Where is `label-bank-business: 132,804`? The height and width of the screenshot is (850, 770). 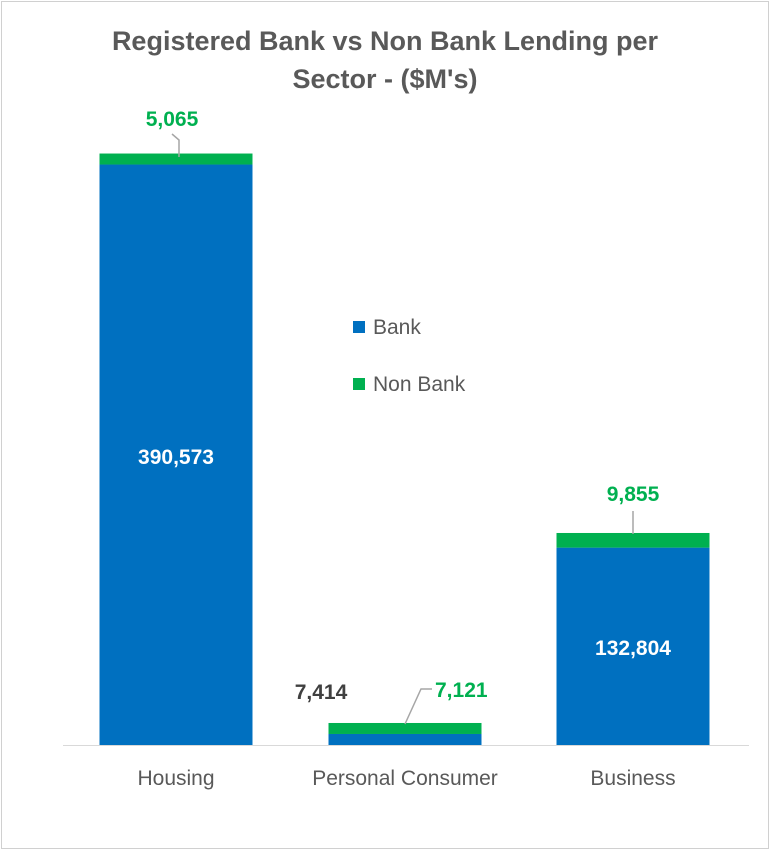
label-bank-business: 132,804 is located at coordinates (633, 648).